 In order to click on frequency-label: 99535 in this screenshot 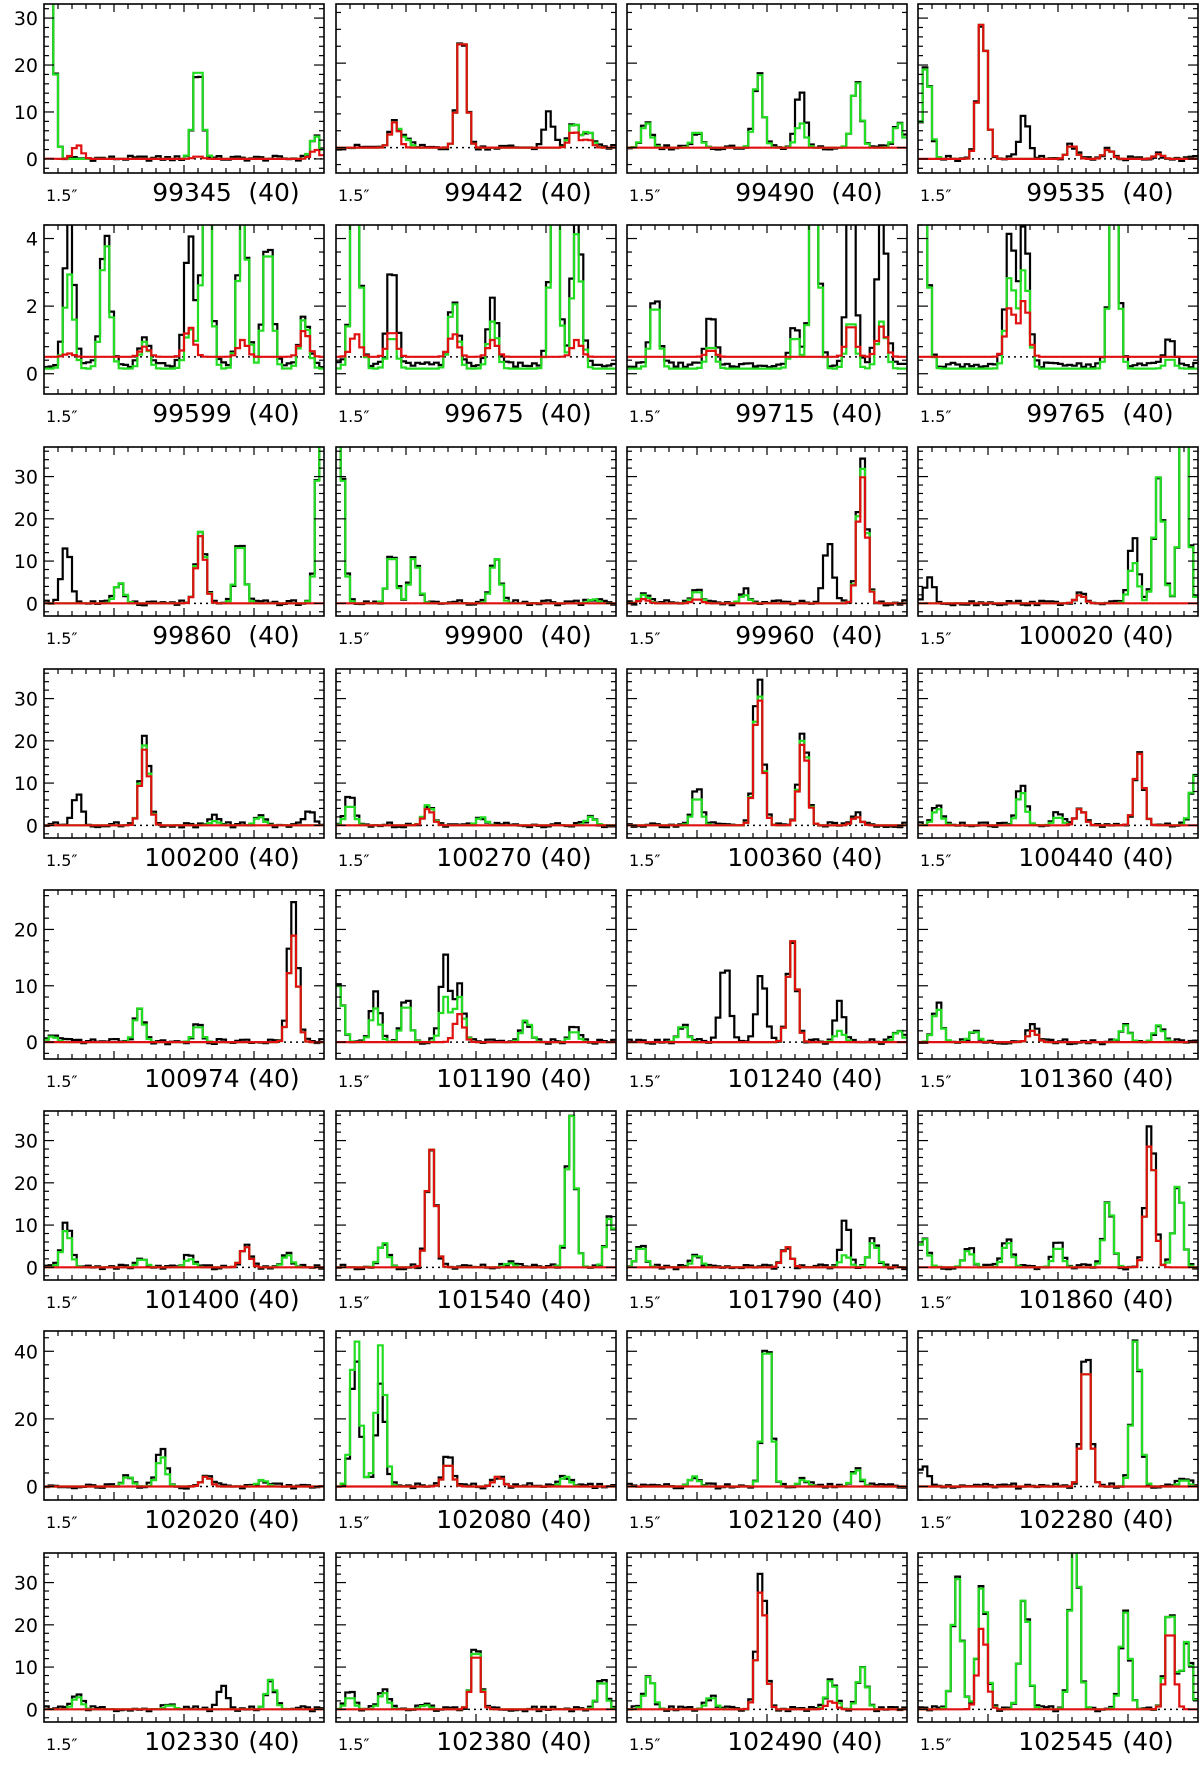, I will do `click(1066, 192)`.